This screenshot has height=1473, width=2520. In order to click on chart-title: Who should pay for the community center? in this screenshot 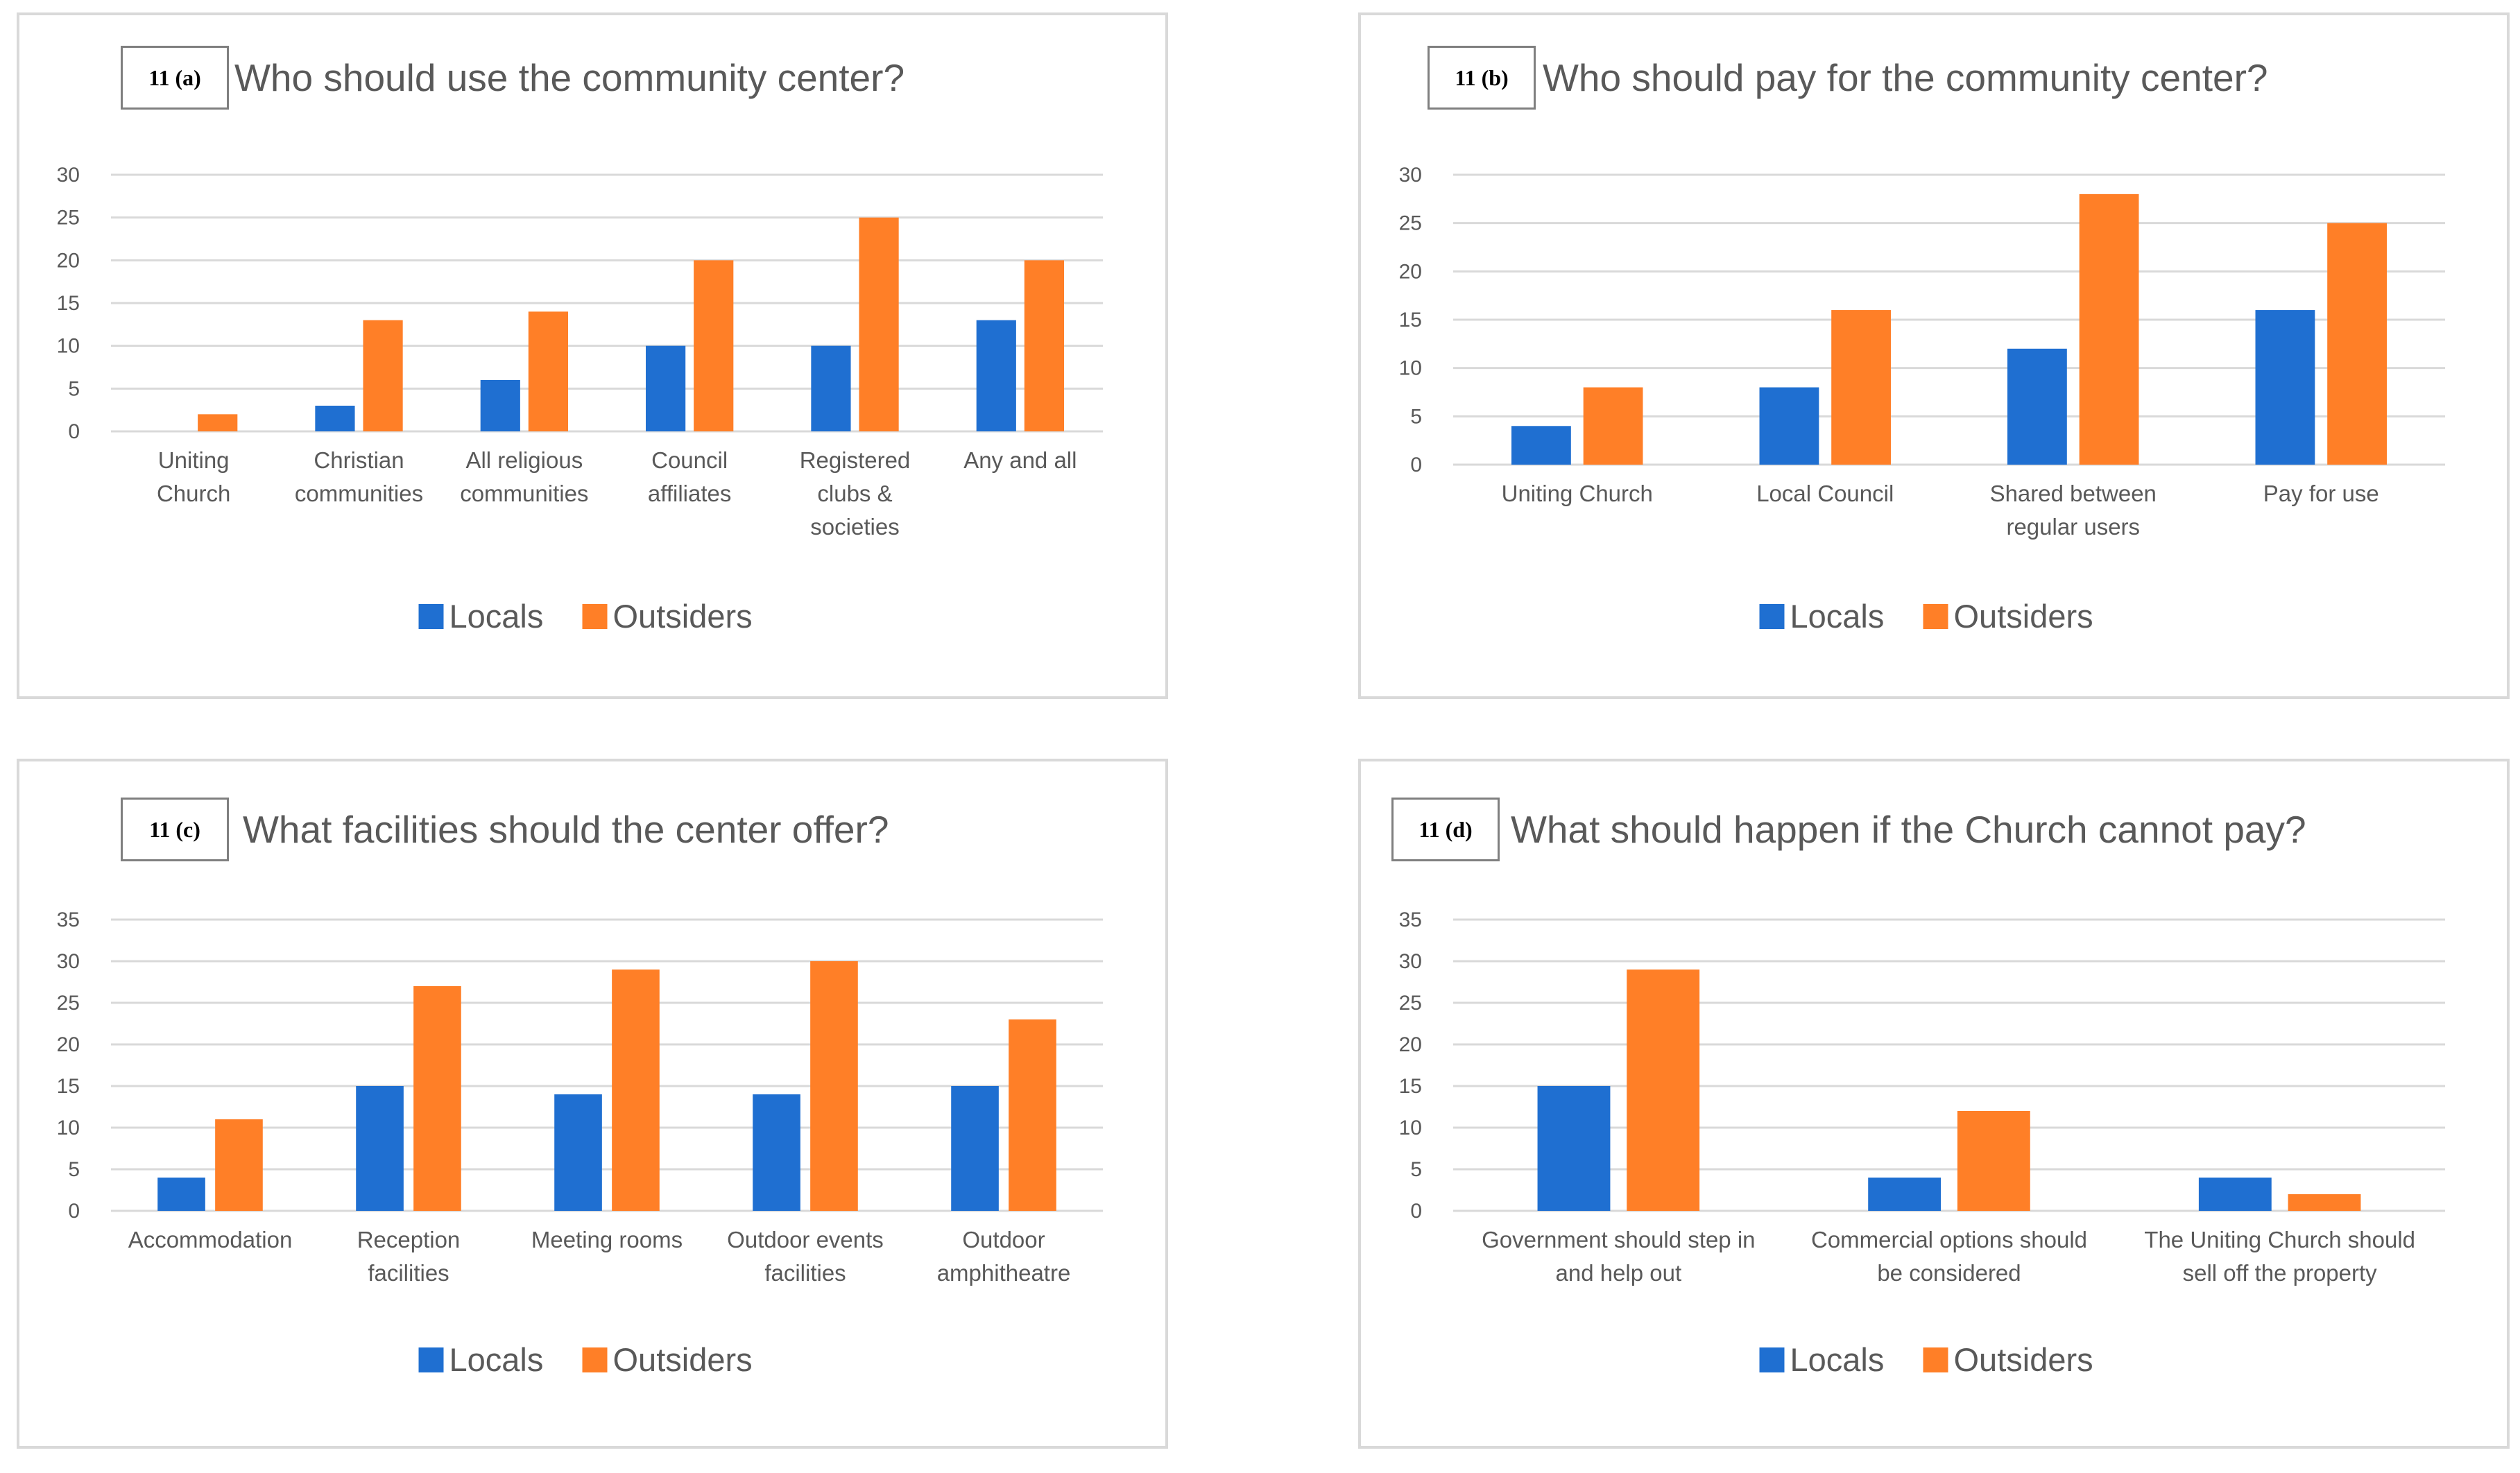, I will do `click(1905, 77)`.